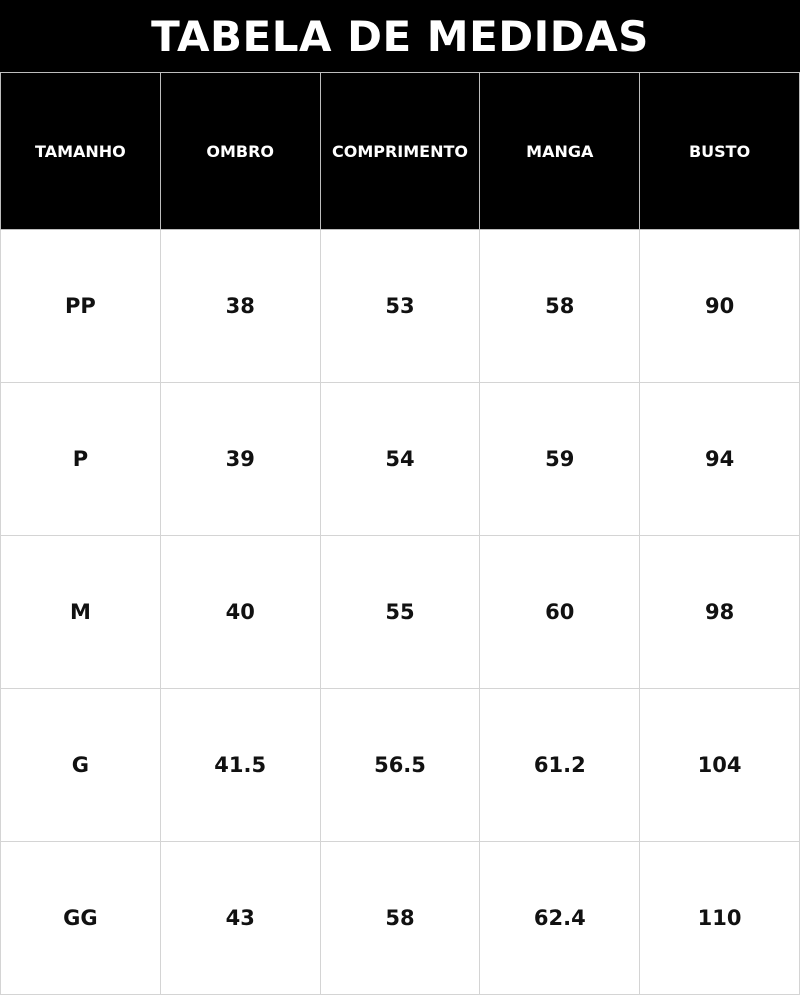 The width and height of the screenshot is (800, 1000). Describe the element at coordinates (80, 612) in the screenshot. I see `table-cell: M` at that location.